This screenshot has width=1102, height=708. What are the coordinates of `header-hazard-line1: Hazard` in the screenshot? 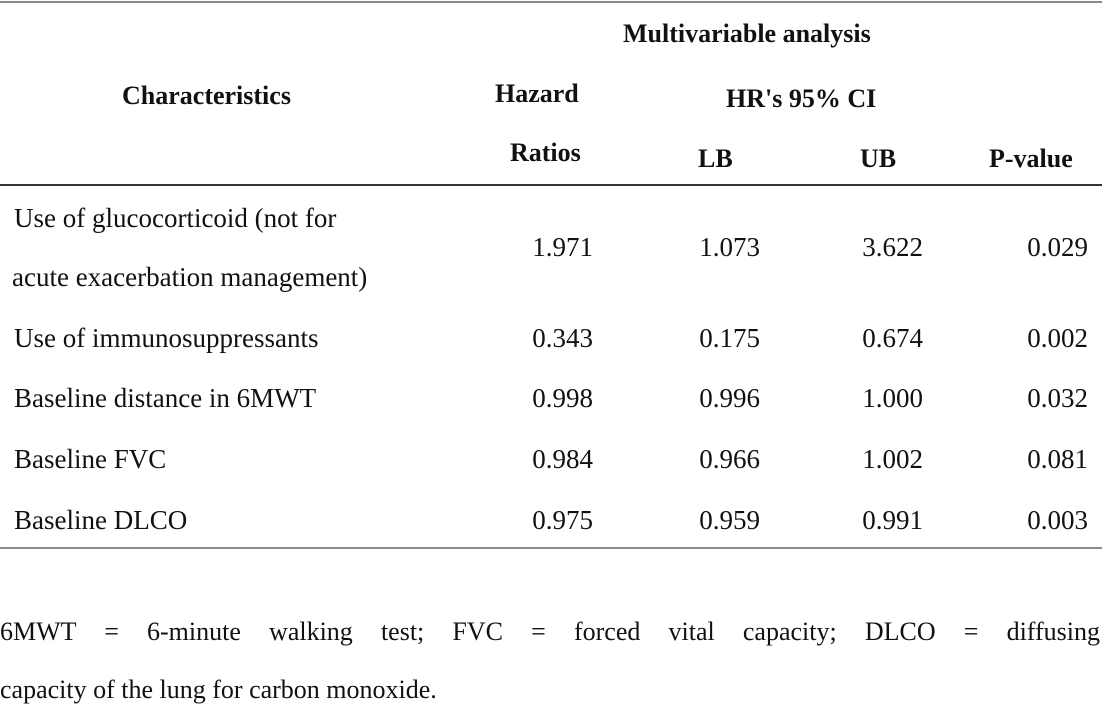 It's located at (537, 93).